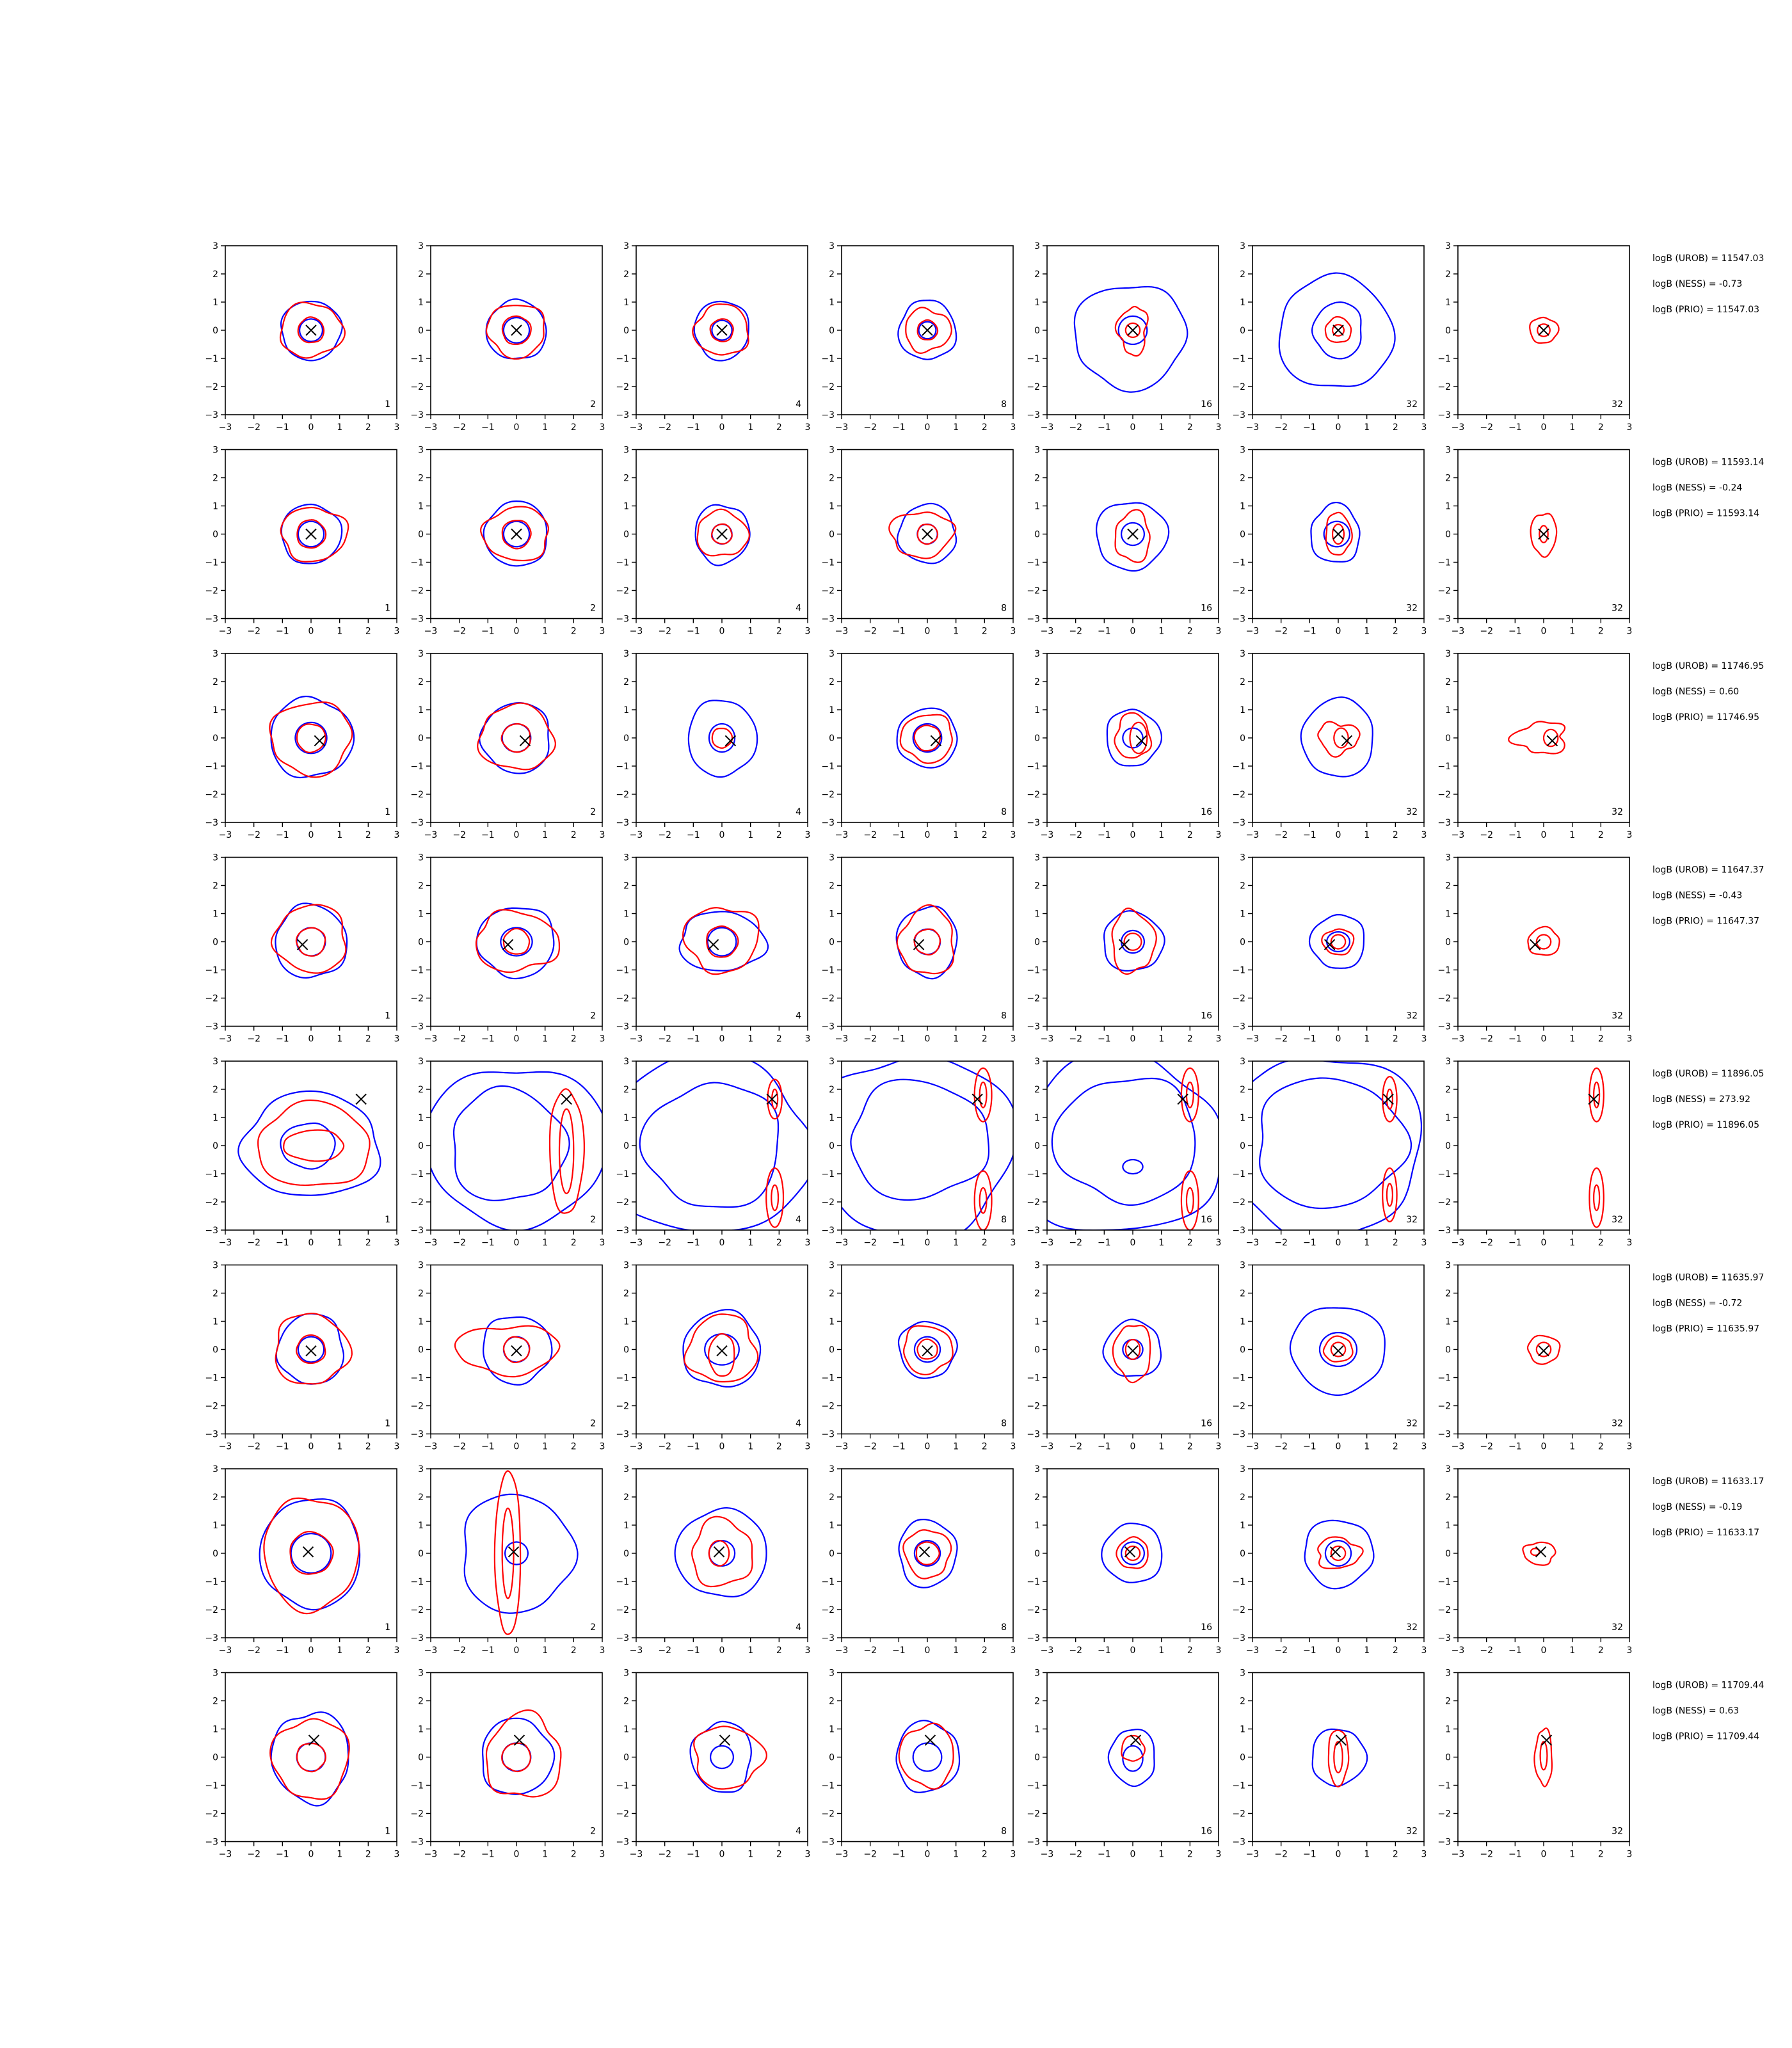 Image resolution: width=1792 pixels, height=2048 pixels. What do you see at coordinates (832, 1266) in the screenshot?
I see `y-tick-label: 3` at bounding box center [832, 1266].